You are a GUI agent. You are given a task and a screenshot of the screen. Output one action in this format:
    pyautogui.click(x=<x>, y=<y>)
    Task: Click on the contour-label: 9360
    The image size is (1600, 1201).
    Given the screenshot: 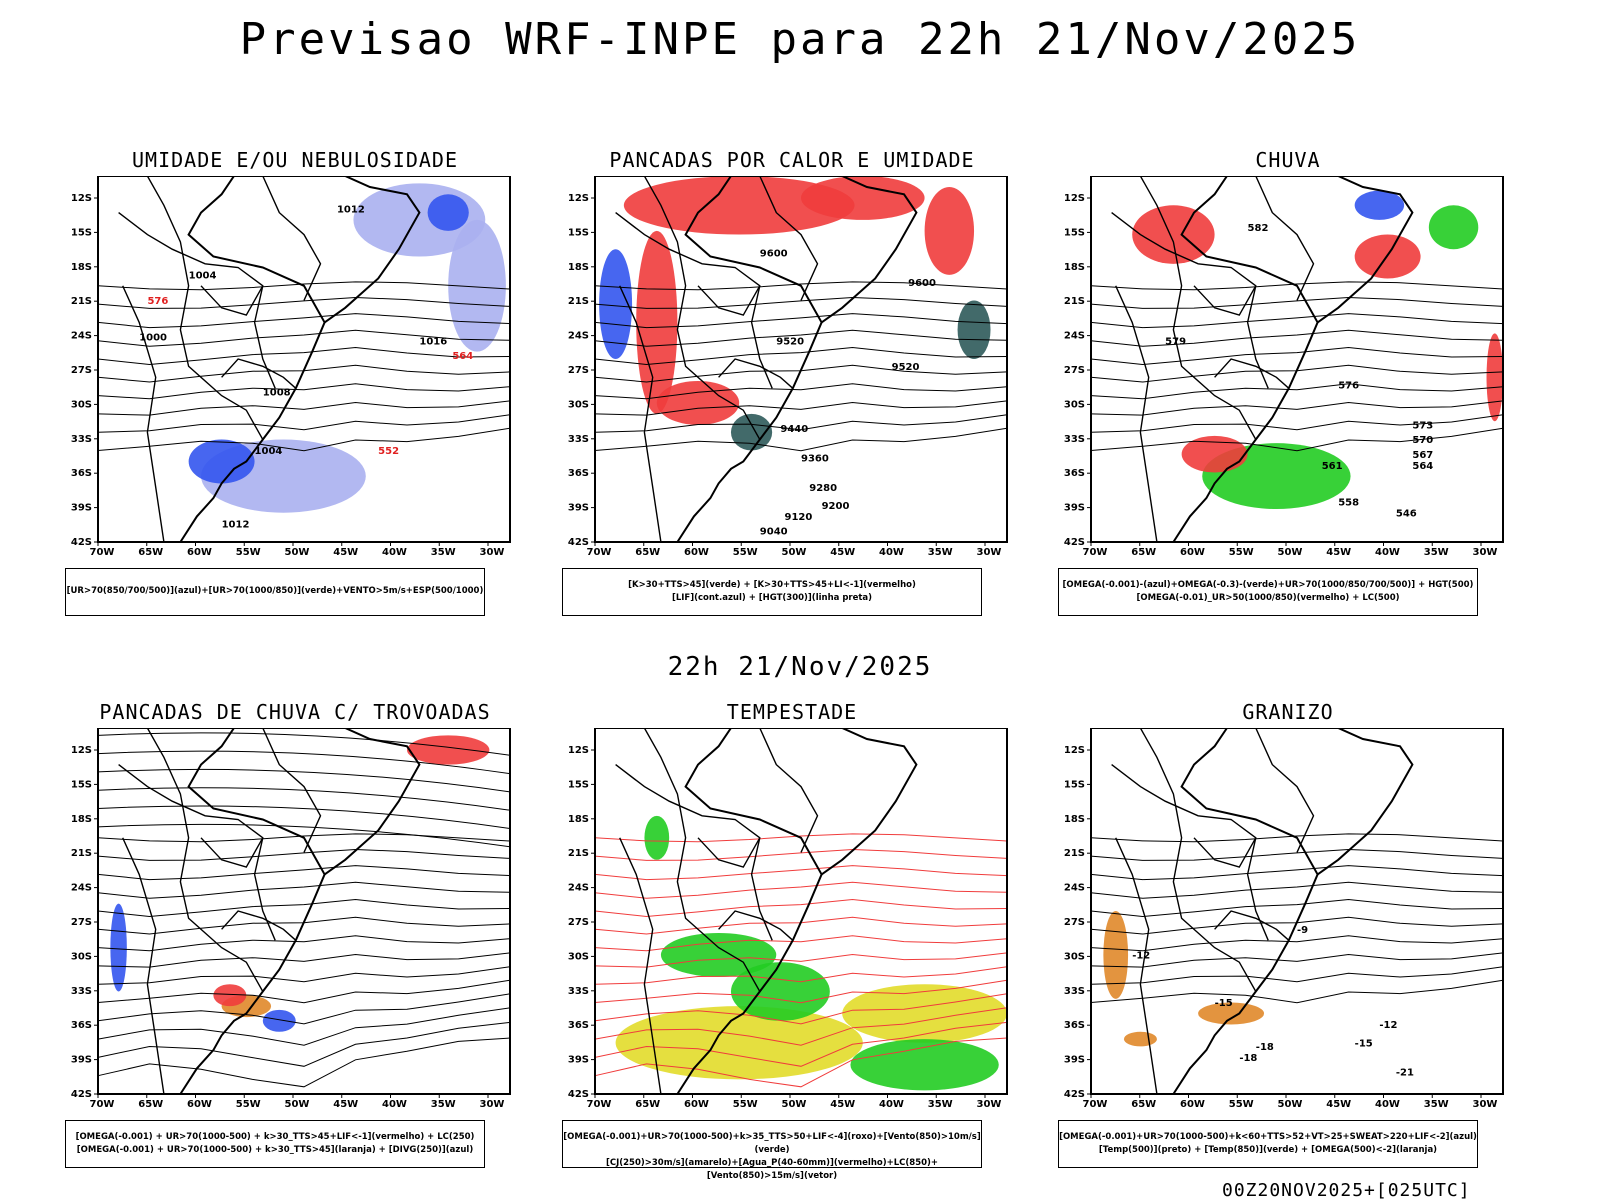 What is the action you would take?
    pyautogui.click(x=815, y=458)
    